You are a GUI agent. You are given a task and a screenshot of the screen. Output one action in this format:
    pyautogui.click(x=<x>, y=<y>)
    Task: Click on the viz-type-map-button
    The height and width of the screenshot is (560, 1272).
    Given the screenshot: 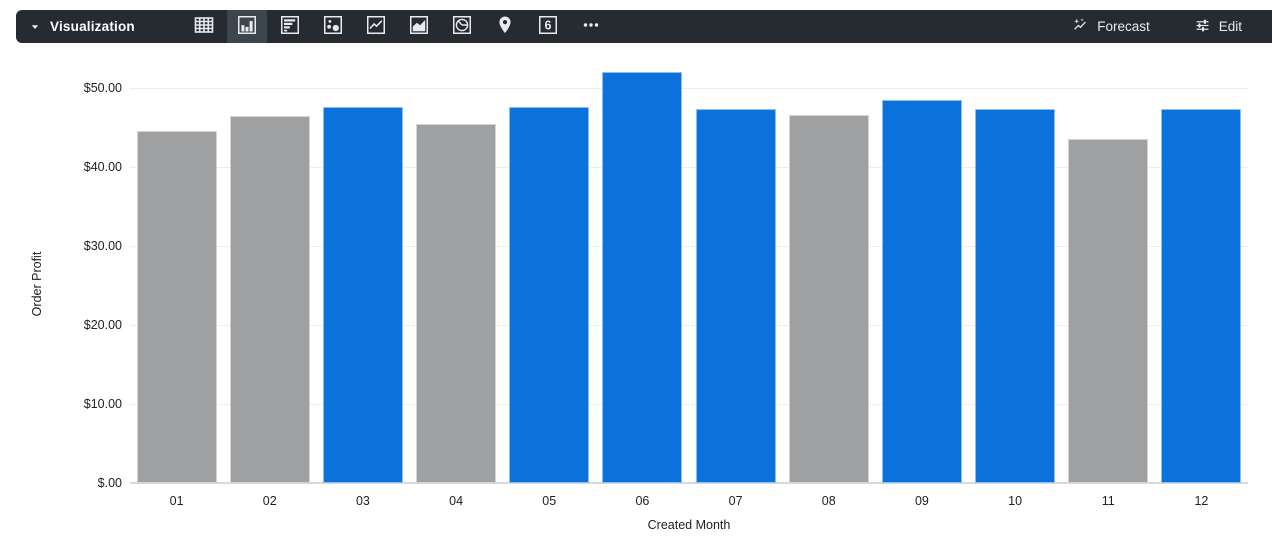 What is the action you would take?
    pyautogui.click(x=505, y=26)
    